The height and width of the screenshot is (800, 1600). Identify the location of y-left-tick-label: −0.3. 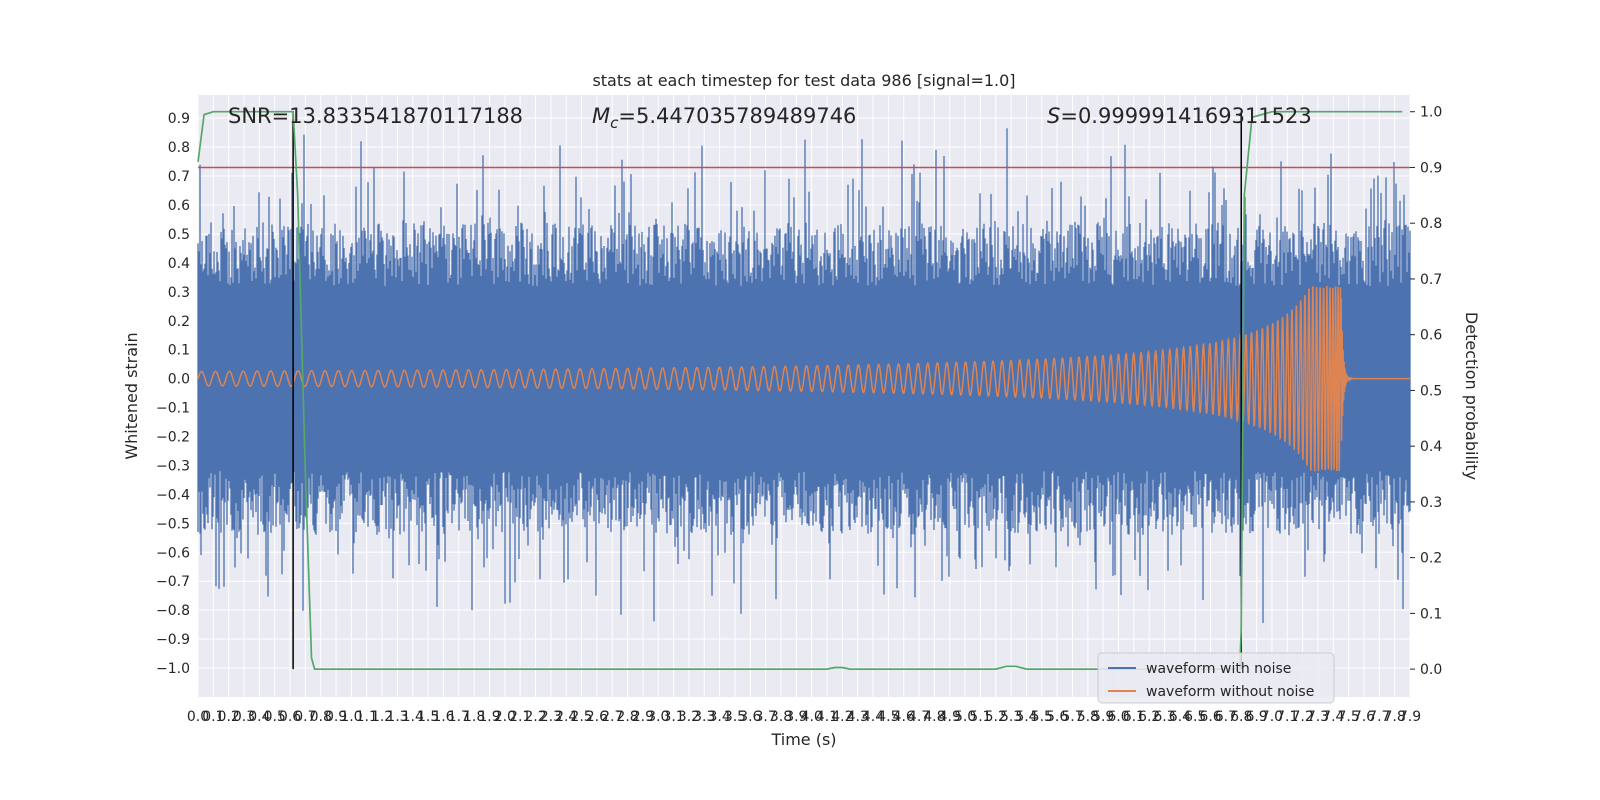
(173, 466).